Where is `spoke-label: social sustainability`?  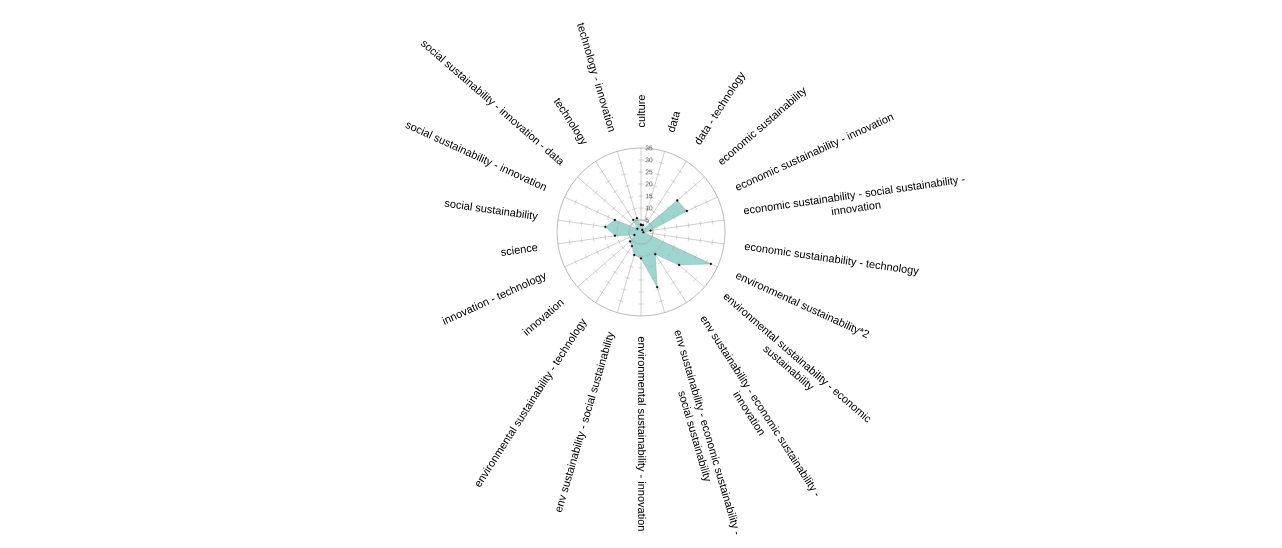
spoke-label: social sustainability is located at coordinates (491, 211).